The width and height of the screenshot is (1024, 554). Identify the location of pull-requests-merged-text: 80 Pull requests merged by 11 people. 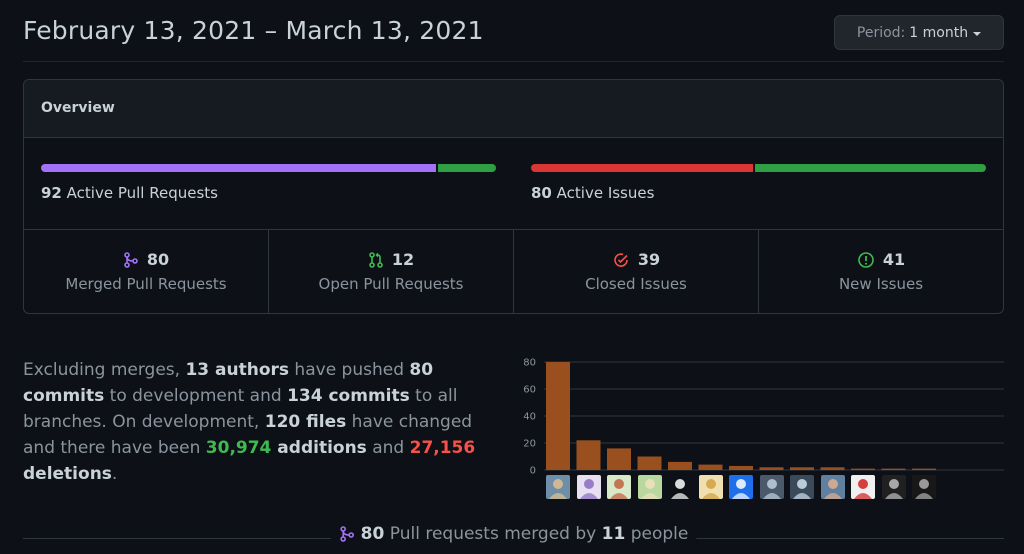
(513, 534).